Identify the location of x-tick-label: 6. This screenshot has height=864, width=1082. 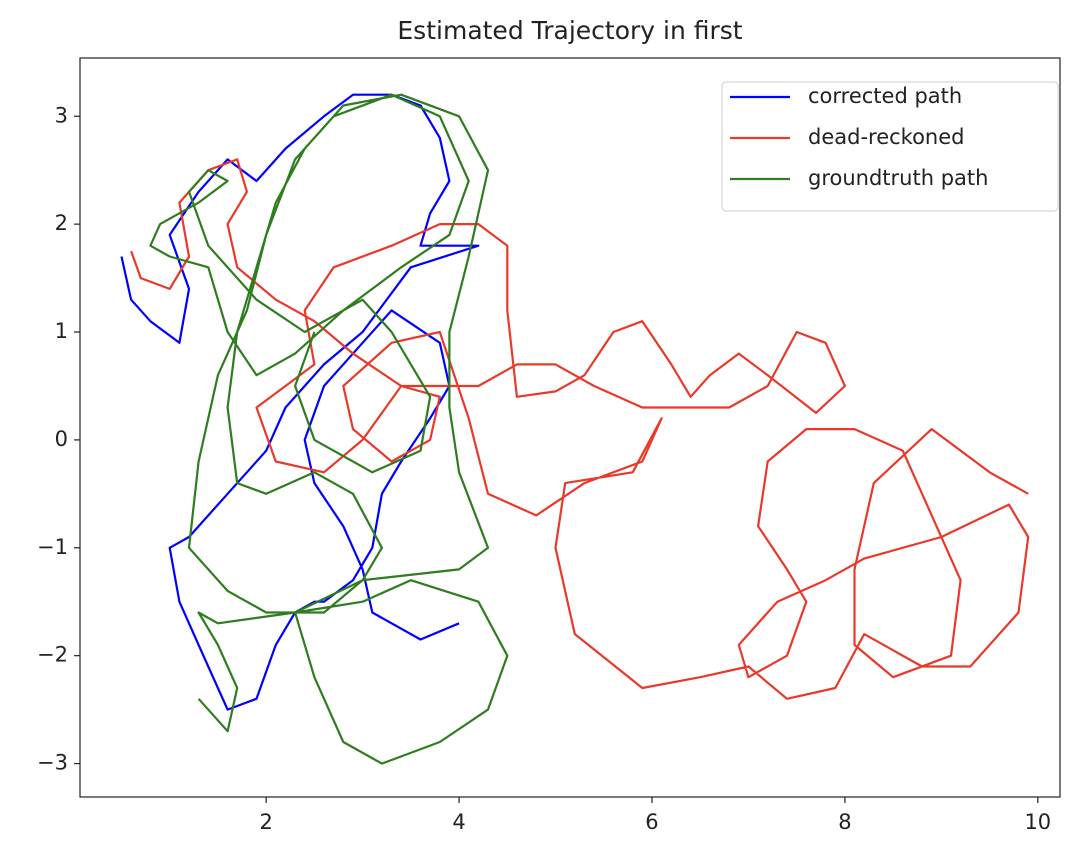
(651, 822).